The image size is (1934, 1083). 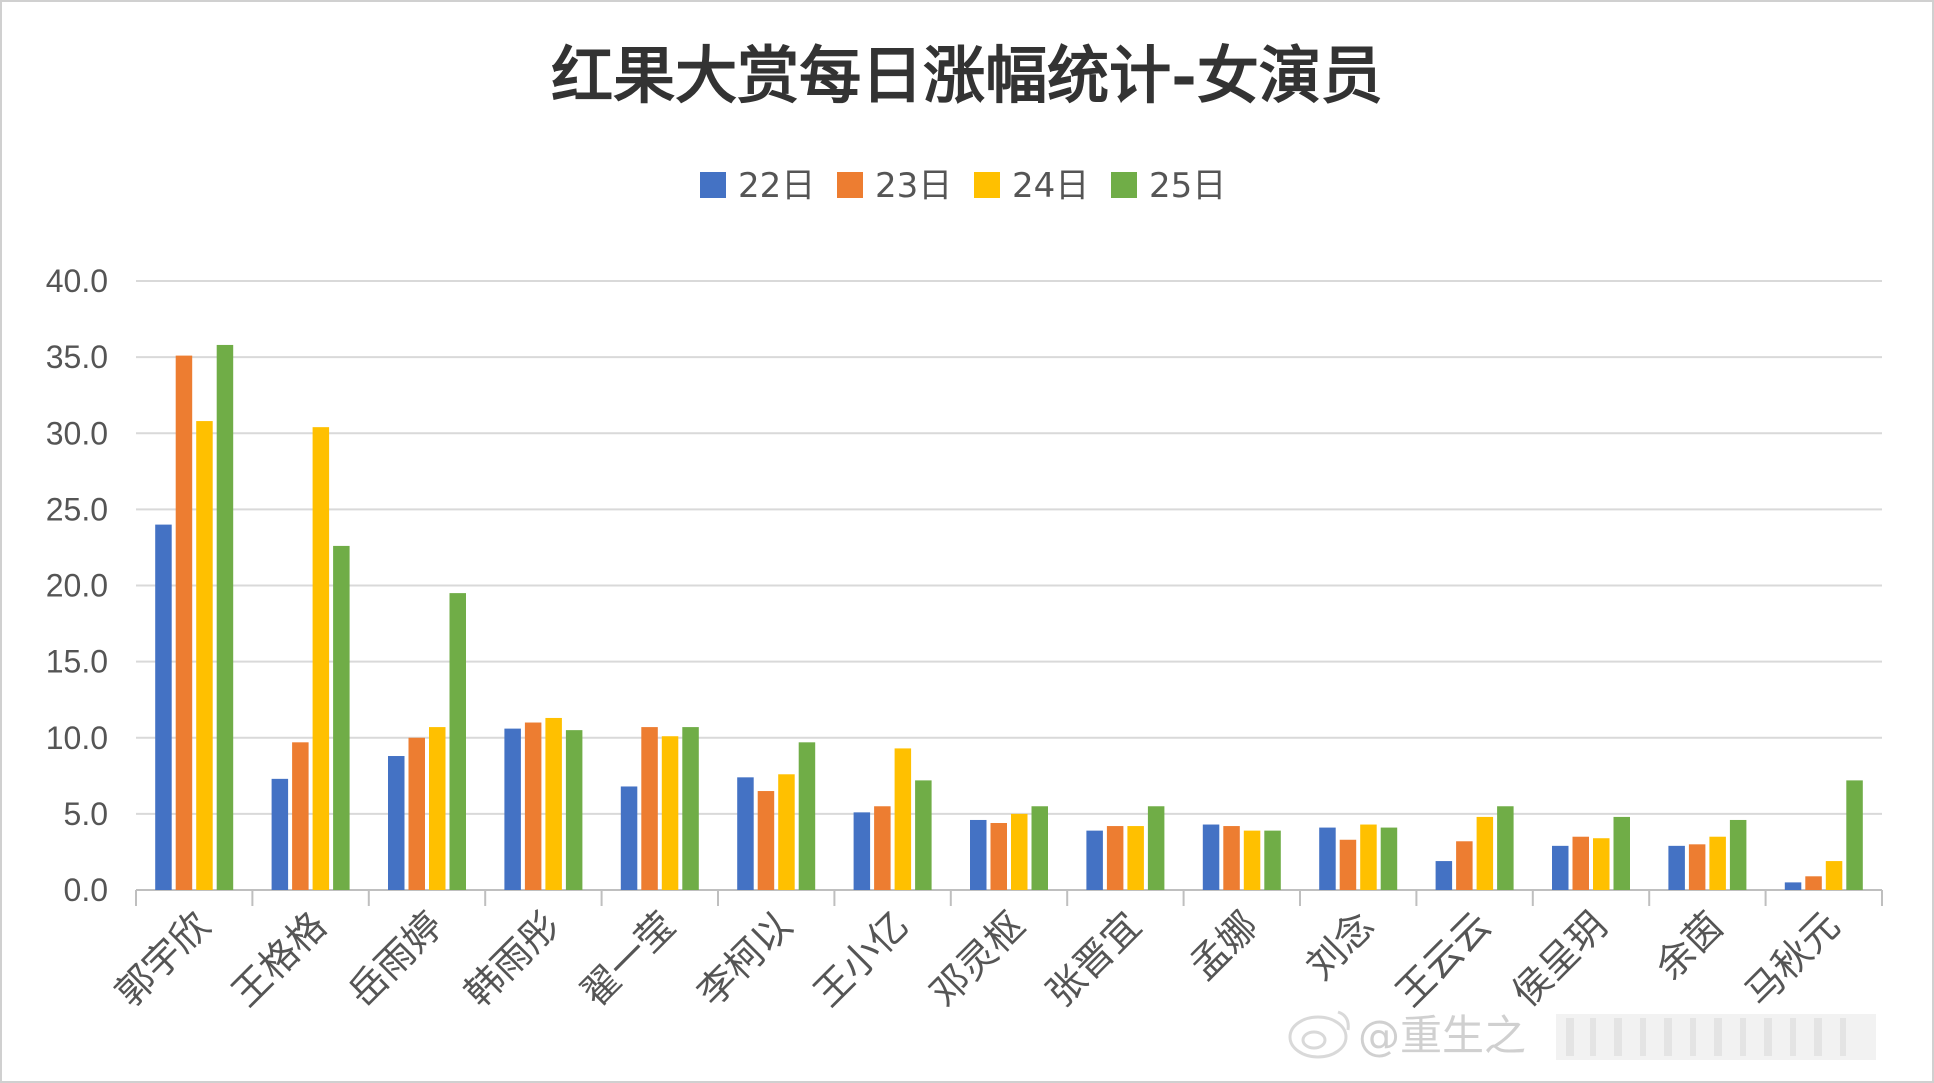 I want to click on legend-label: 23日, so click(x=913, y=186).